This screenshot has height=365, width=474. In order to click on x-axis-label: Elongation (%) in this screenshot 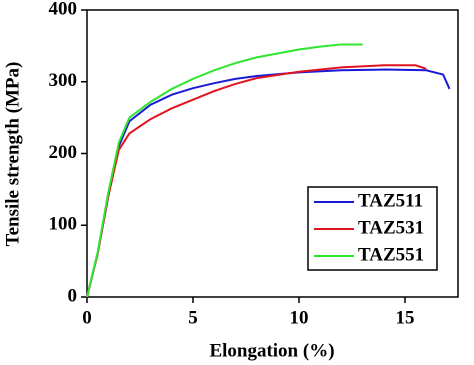, I will do `click(271, 350)`.